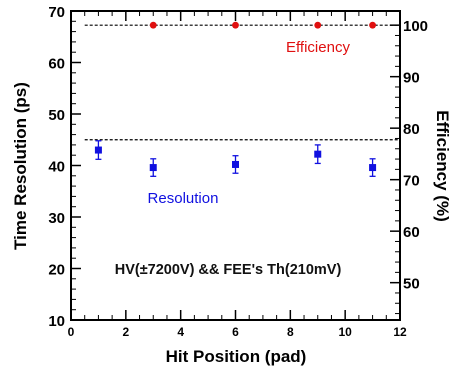 The image size is (457, 376). What do you see at coordinates (125, 332) in the screenshot?
I see `x-tick-label: 2` at bounding box center [125, 332].